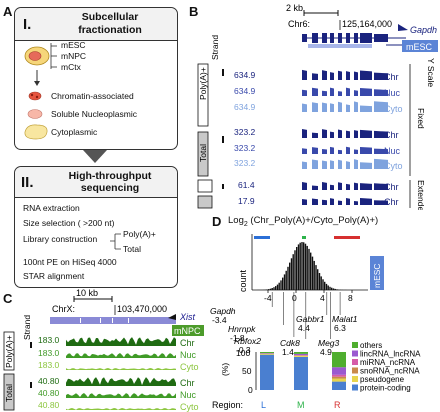 This screenshot has width=440, height=412. Describe the element at coordinates (390, 371) in the screenshot. I see `legend-label: snoRNA_ncRNA` at that location.